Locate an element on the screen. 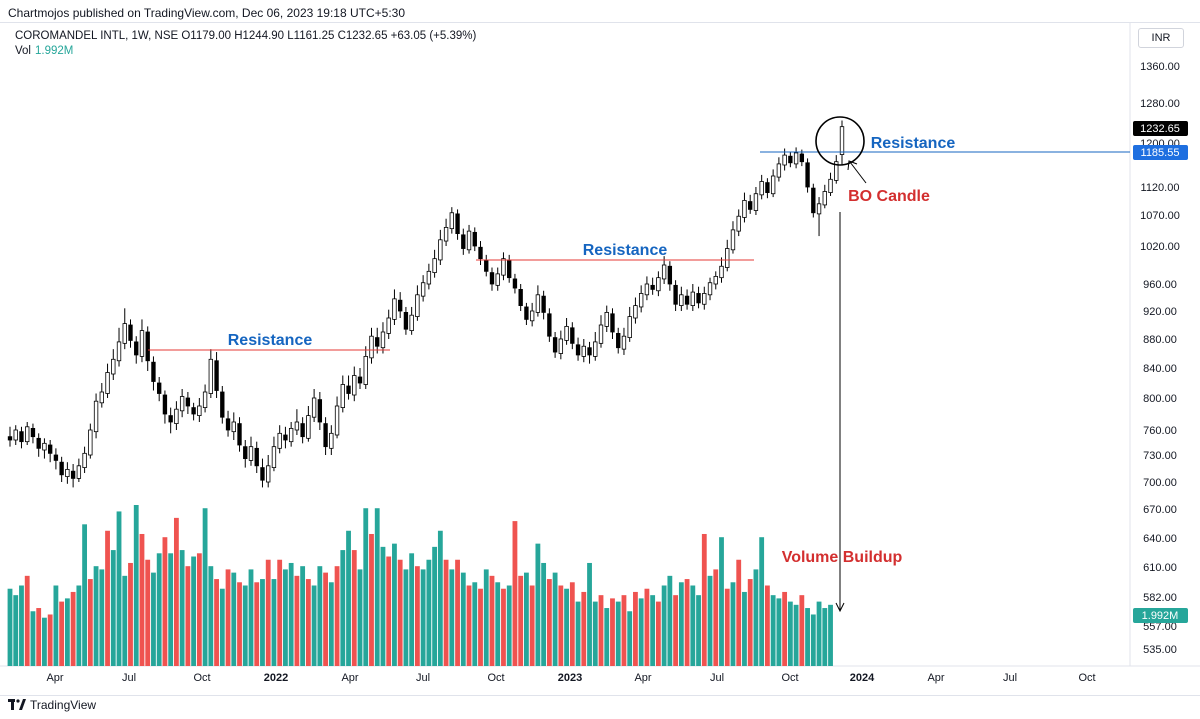 The image size is (1200, 719). last-price-label: 1232.65 is located at coordinates (1160, 129).